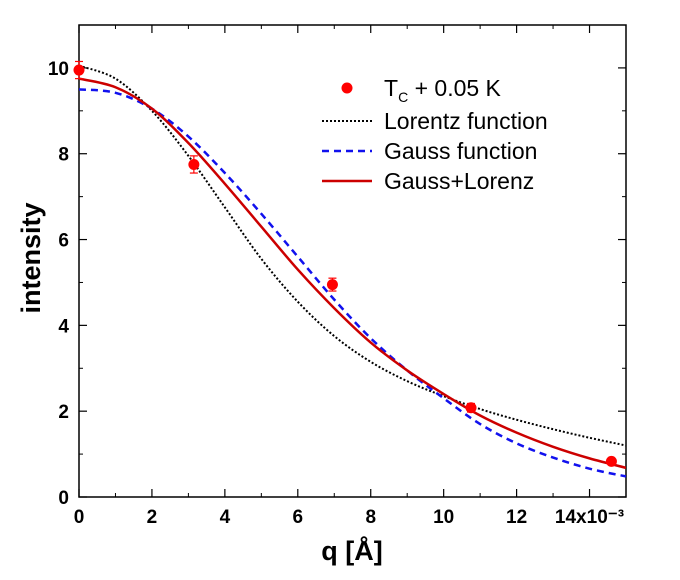 Image resolution: width=680 pixels, height=580 pixels. I want to click on y-tick-label: 2, so click(63, 412).